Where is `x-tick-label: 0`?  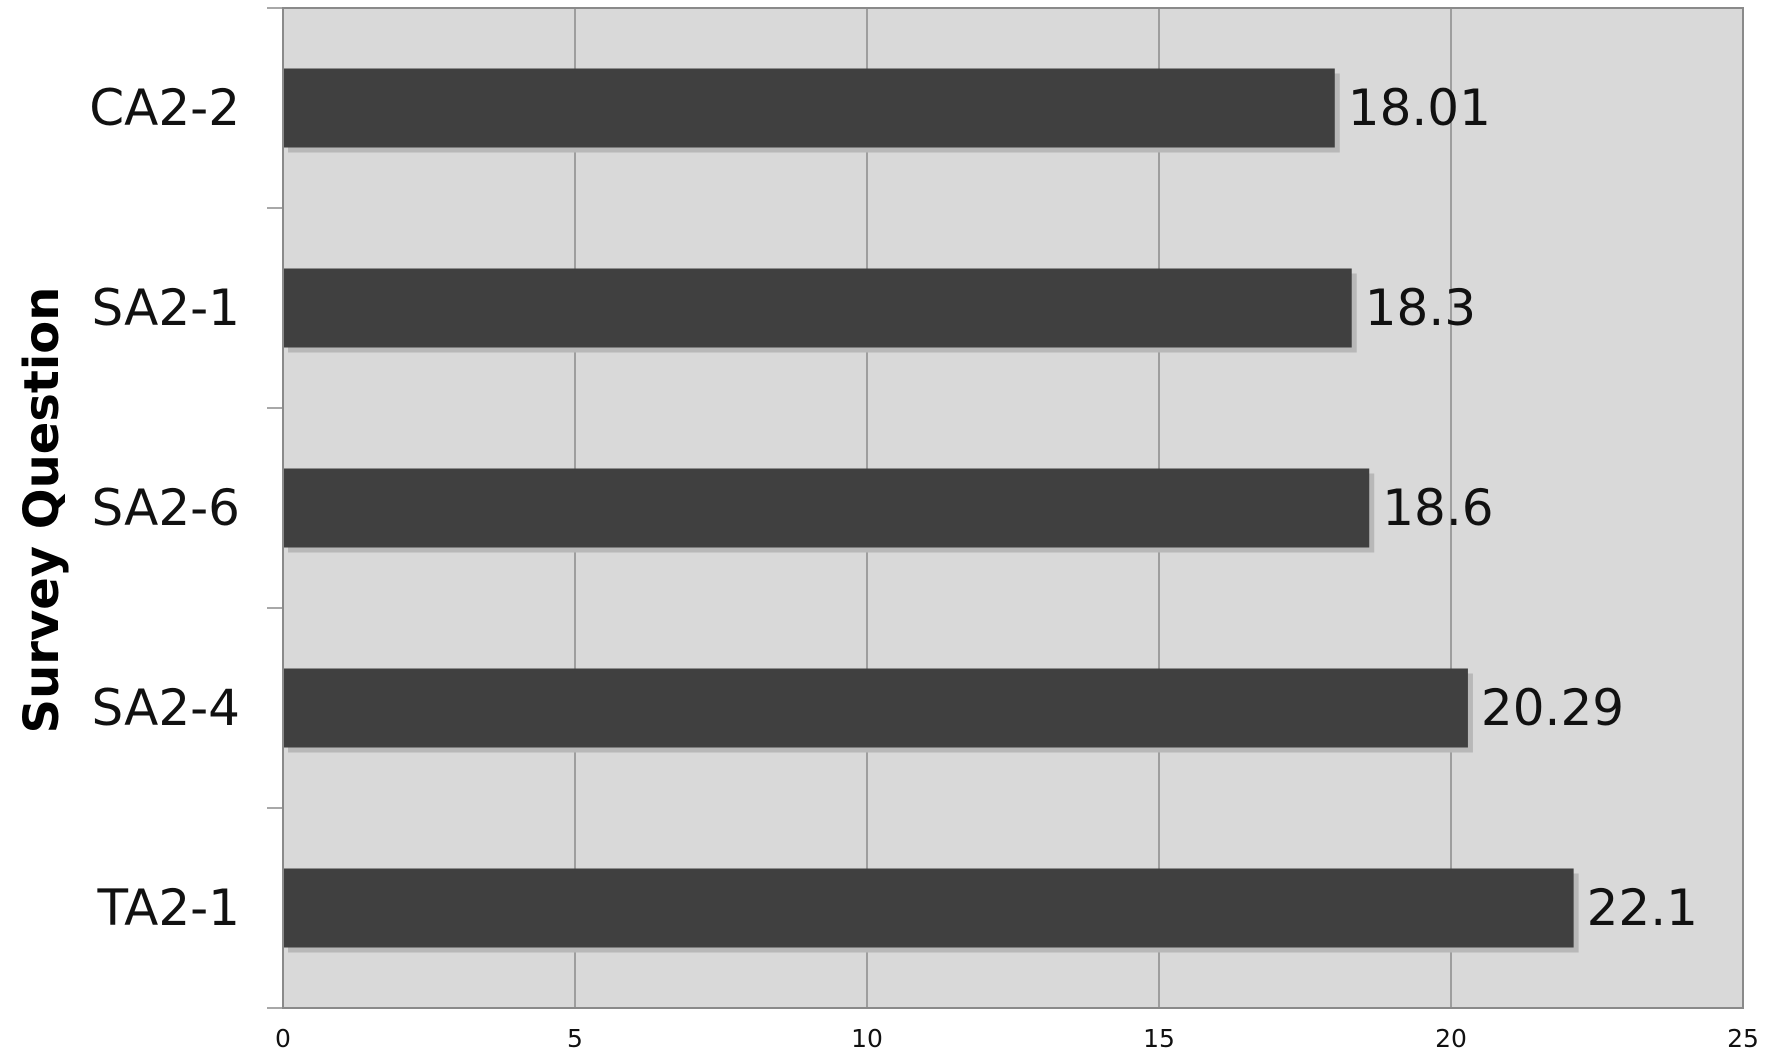
x-tick-label: 0 is located at coordinates (283, 1038).